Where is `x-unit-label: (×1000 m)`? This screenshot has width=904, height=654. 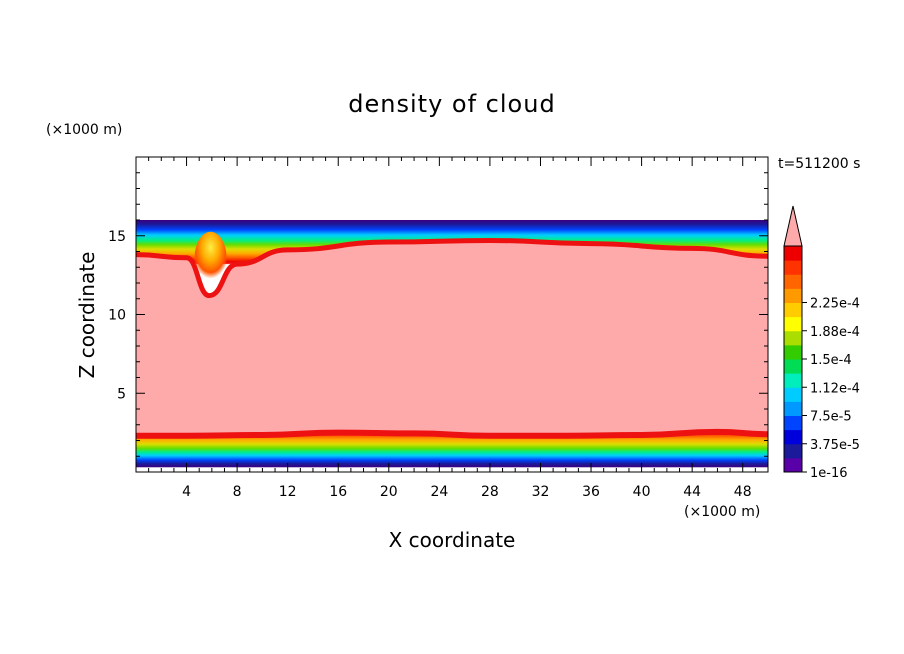
x-unit-label: (×1000 m) is located at coordinates (722, 512).